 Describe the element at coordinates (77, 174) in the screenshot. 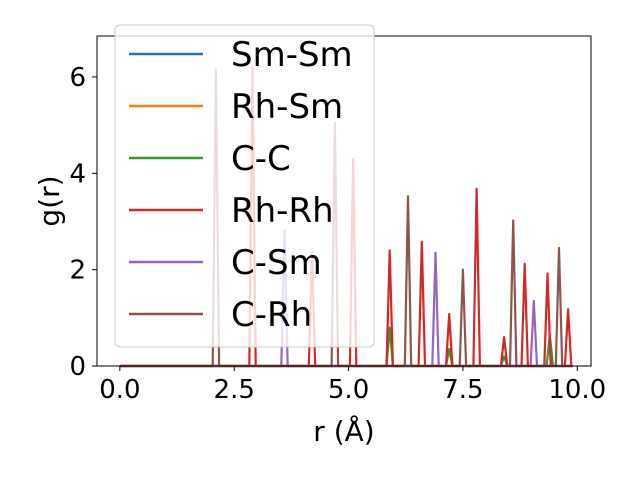

I see `y-tick-label: 4` at that location.